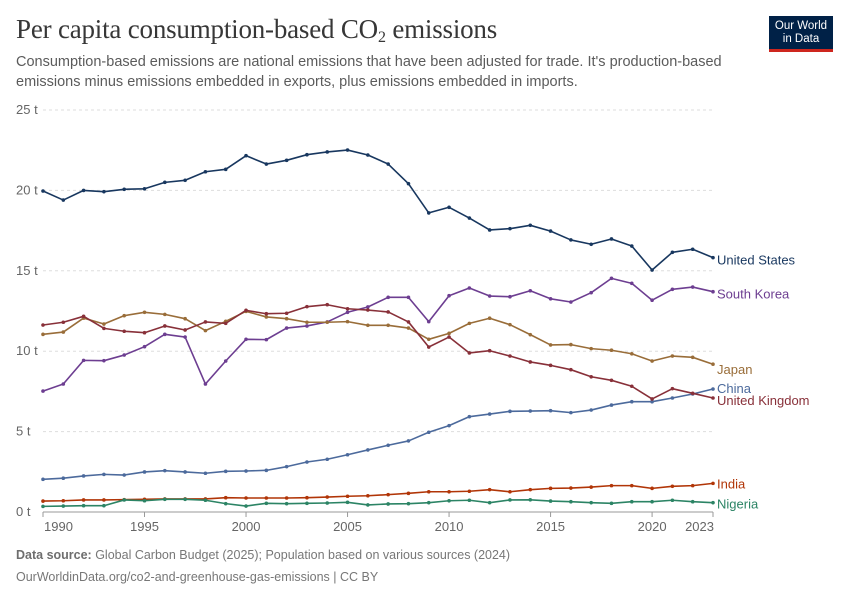 Image resolution: width=850 pixels, height=600 pixels. What do you see at coordinates (197, 29) in the screenshot?
I see `title-text: Per capita consumption-based CO` at bounding box center [197, 29].